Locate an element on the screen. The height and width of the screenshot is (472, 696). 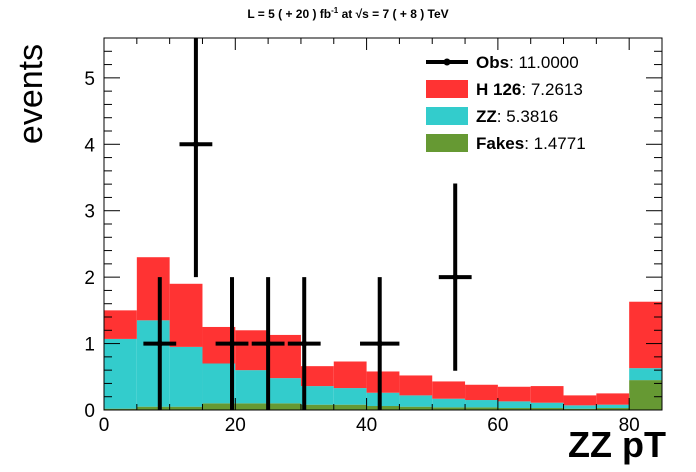
x-axis-label: ZZ pT is located at coordinates (617, 444).